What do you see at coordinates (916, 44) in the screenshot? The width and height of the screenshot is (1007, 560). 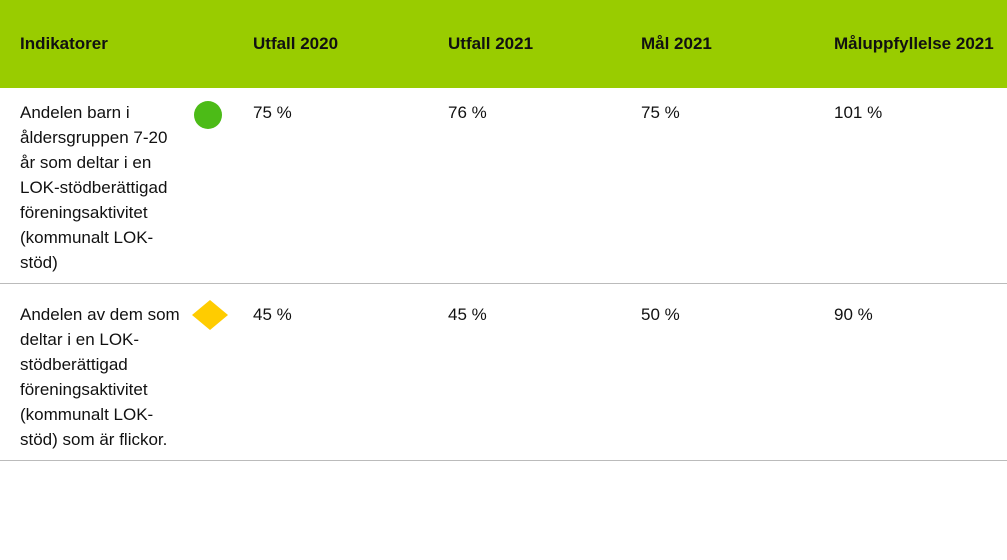 I see `header-cell: Måluppfyllelse 2021` at bounding box center [916, 44].